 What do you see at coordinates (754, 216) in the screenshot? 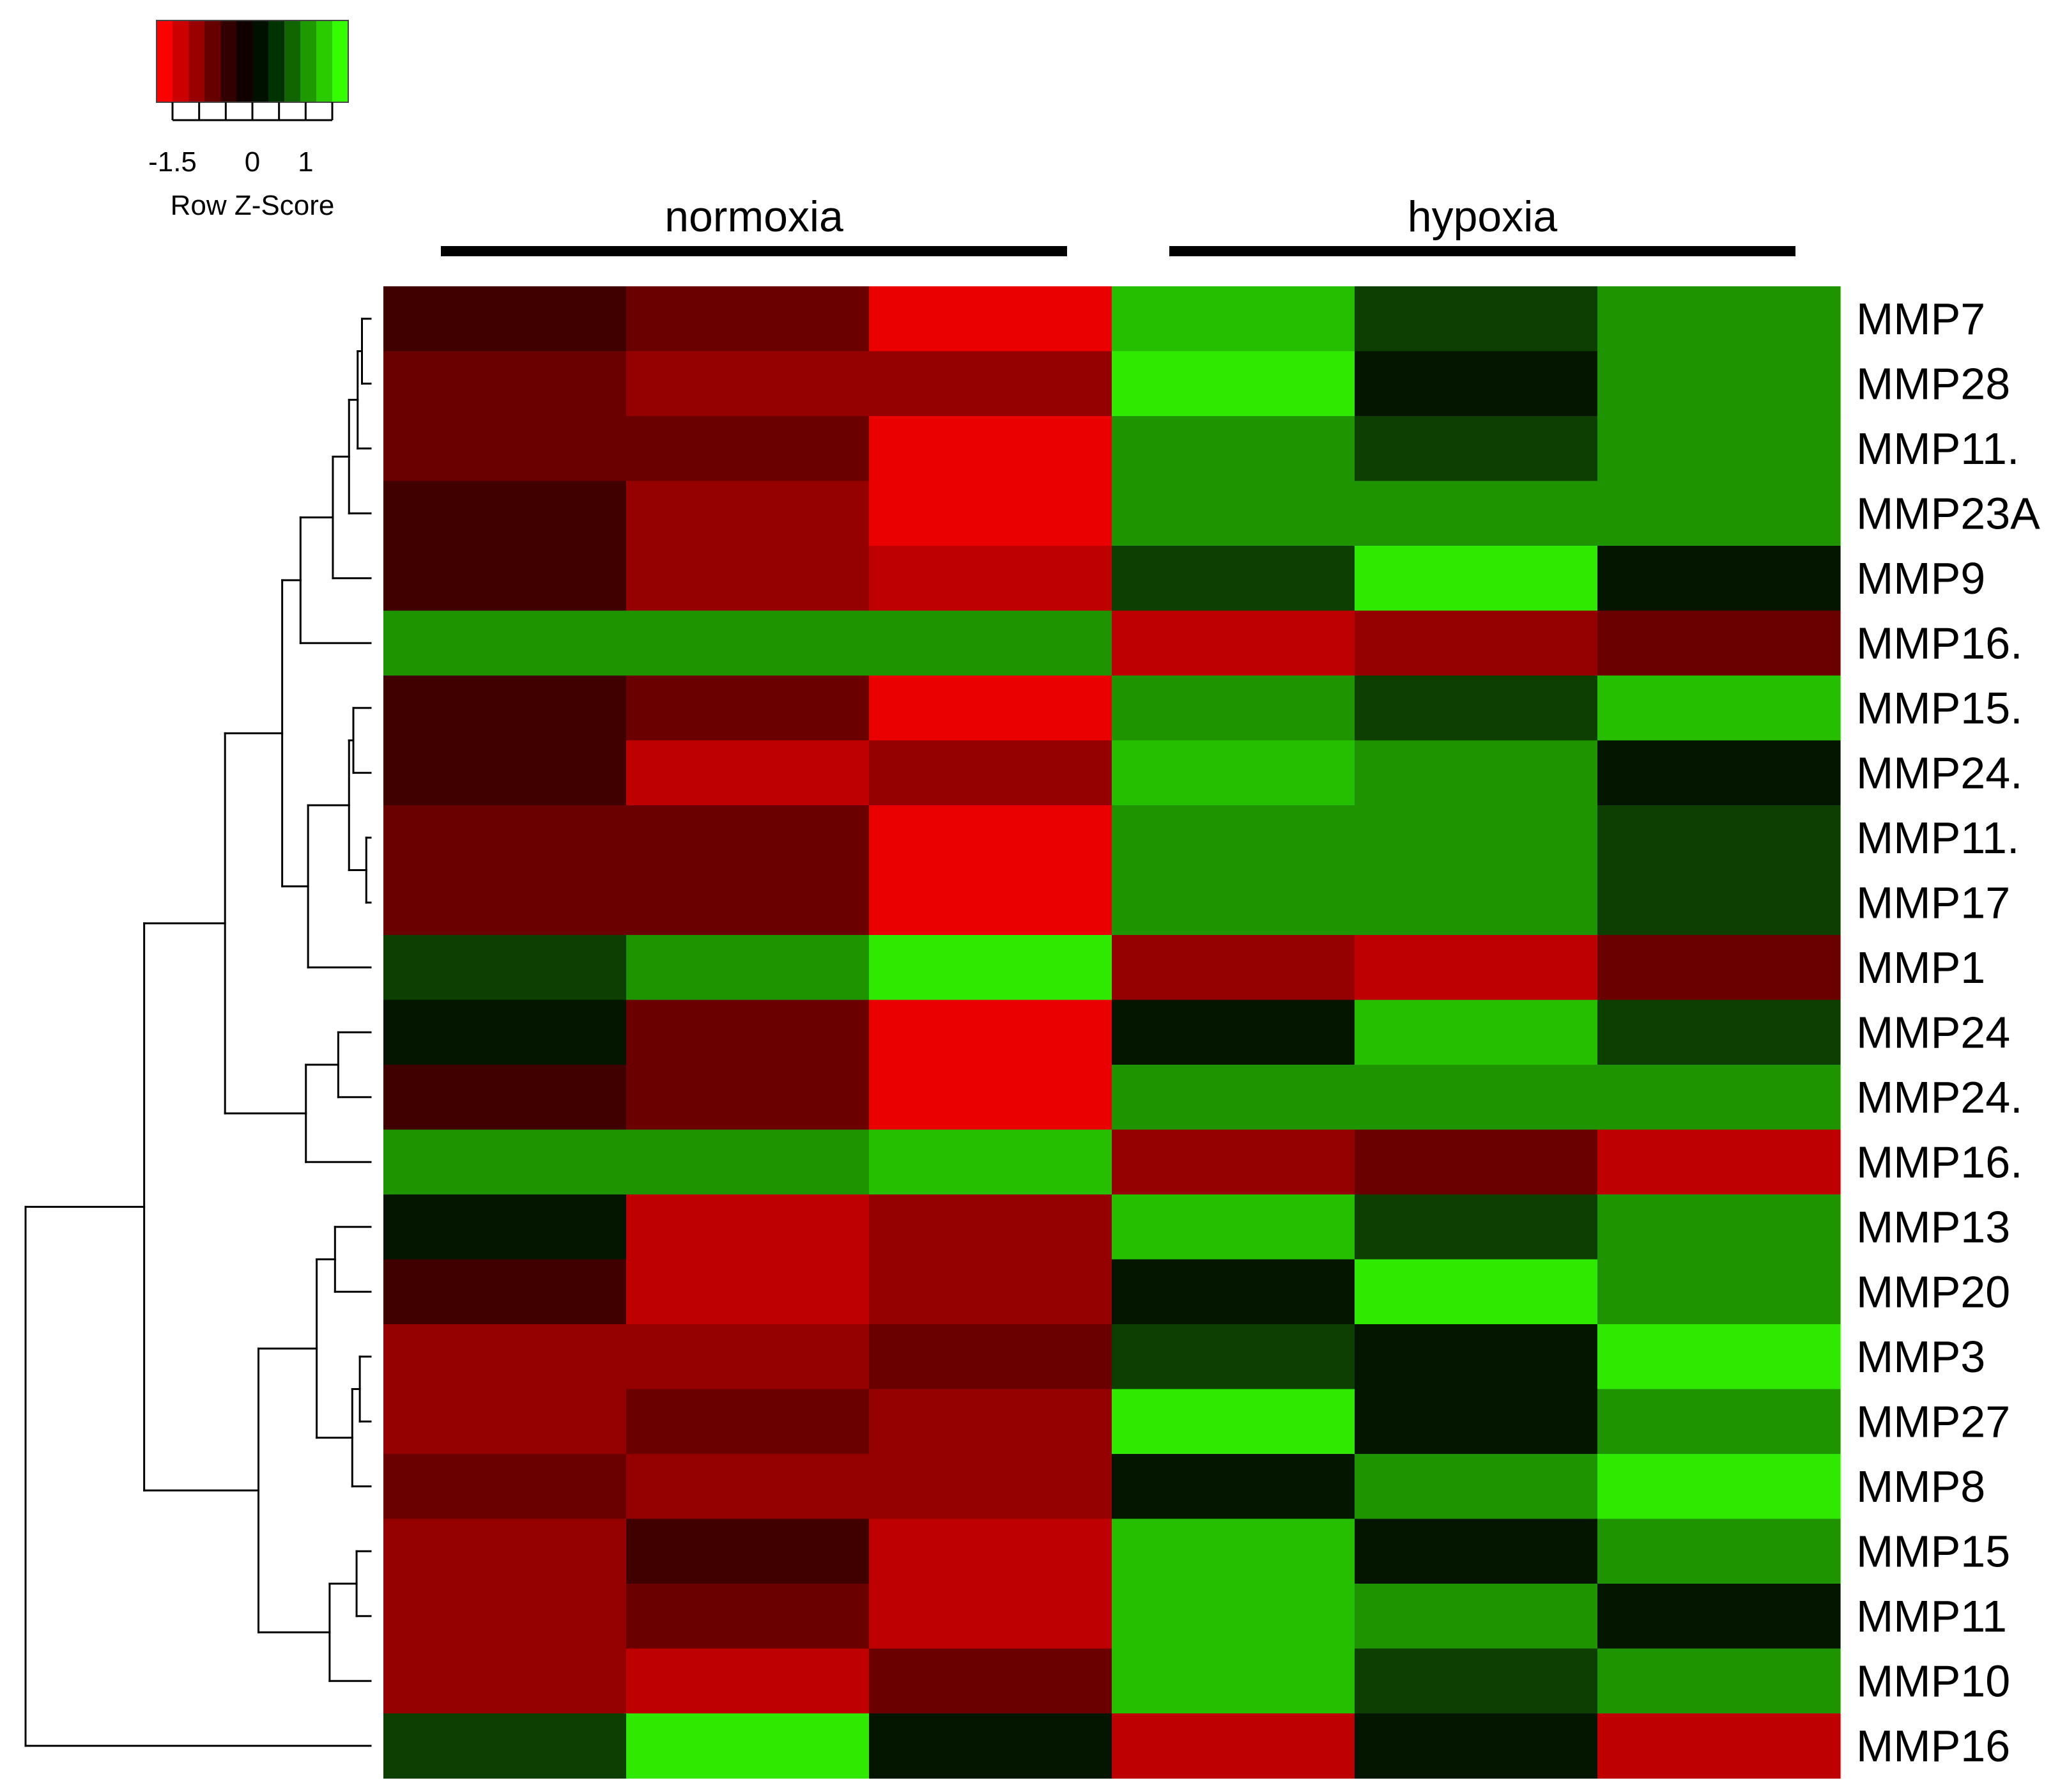
I see `column-group-label: normoxia` at bounding box center [754, 216].